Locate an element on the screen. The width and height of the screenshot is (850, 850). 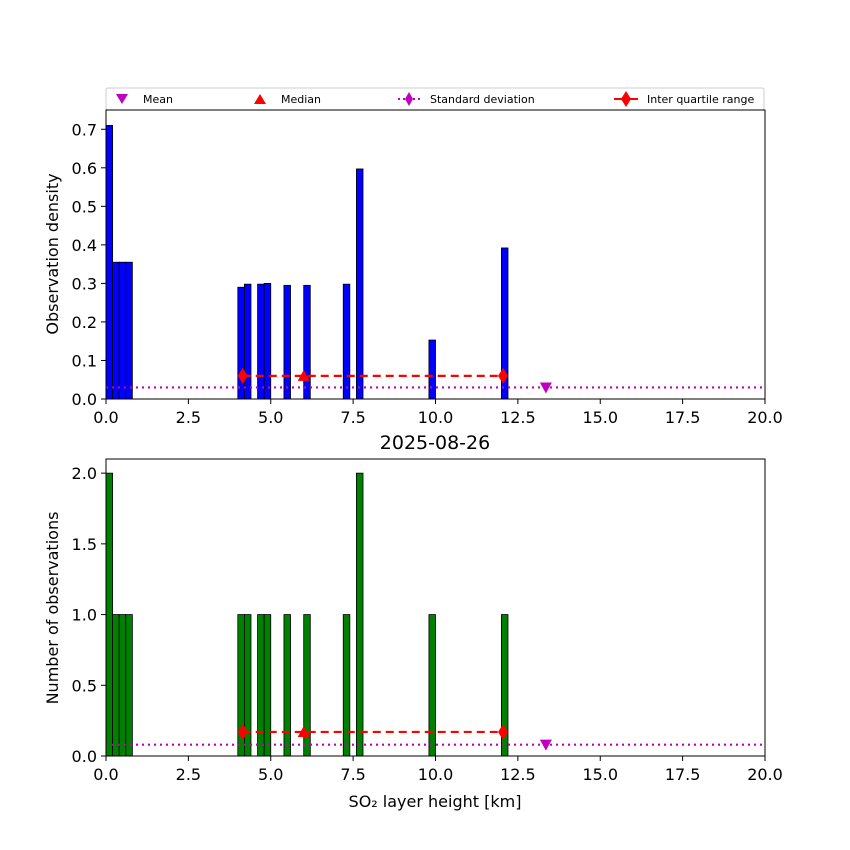
y-tick-label: 2.0 is located at coordinates (84, 473).